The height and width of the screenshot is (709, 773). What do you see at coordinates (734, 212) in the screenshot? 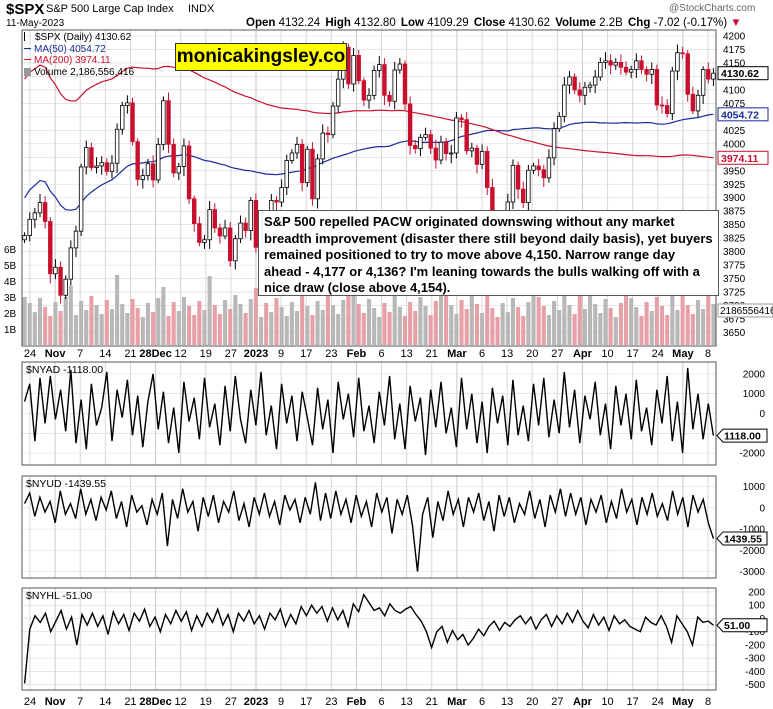
I see `price-tick-label: 3875` at bounding box center [734, 212].